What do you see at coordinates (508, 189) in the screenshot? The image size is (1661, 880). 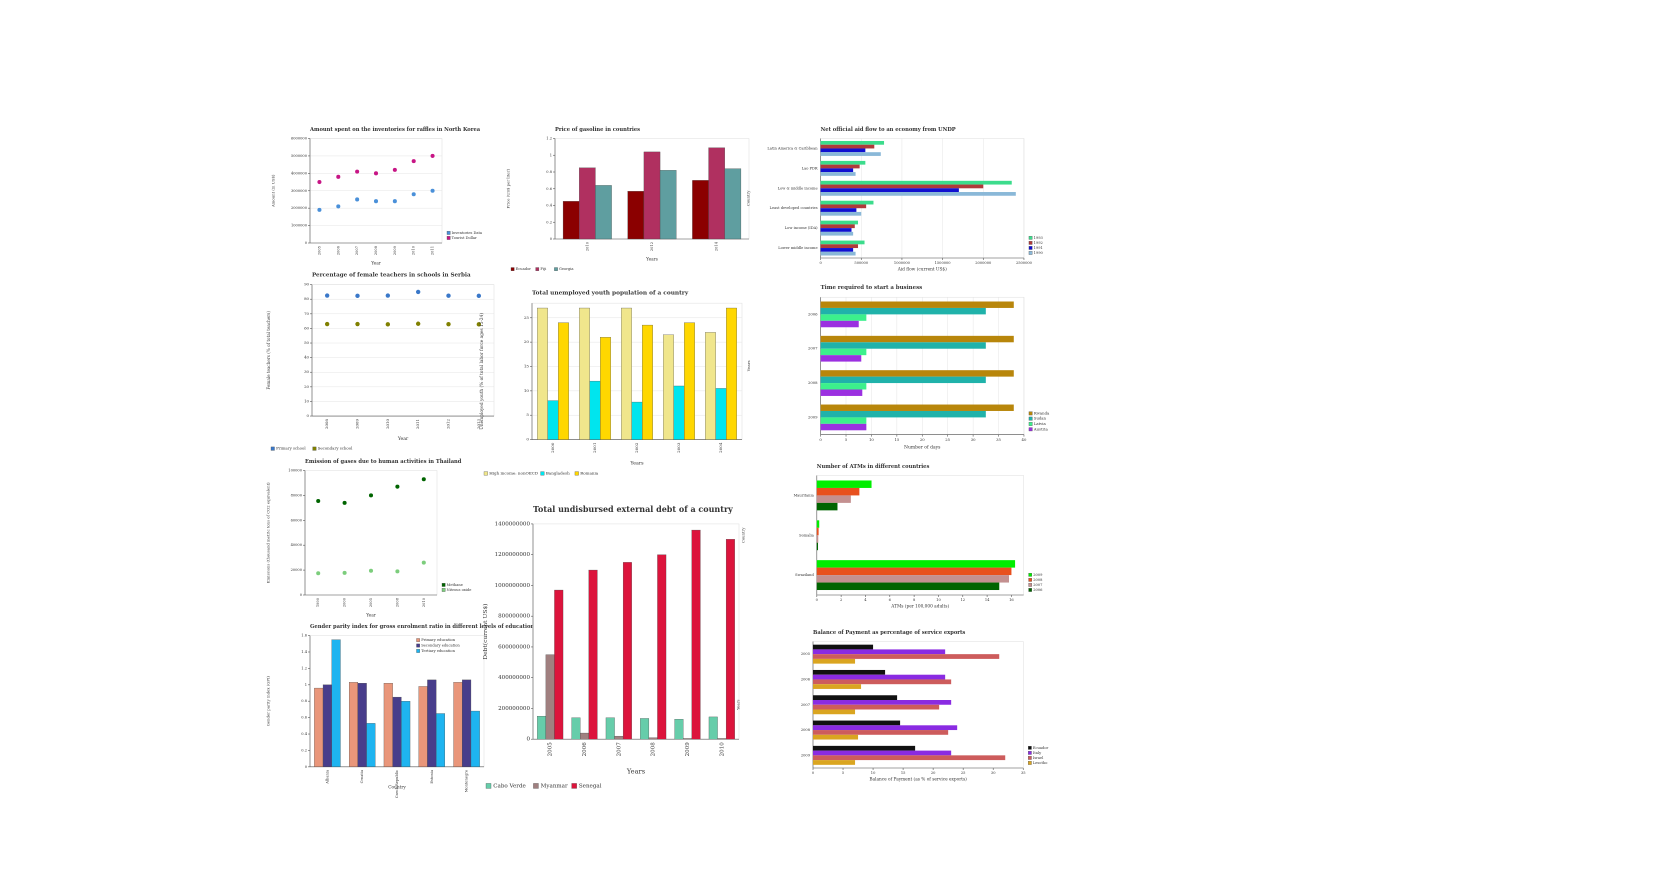 I see `y-axis-label: Price (US$ per liter)` at bounding box center [508, 189].